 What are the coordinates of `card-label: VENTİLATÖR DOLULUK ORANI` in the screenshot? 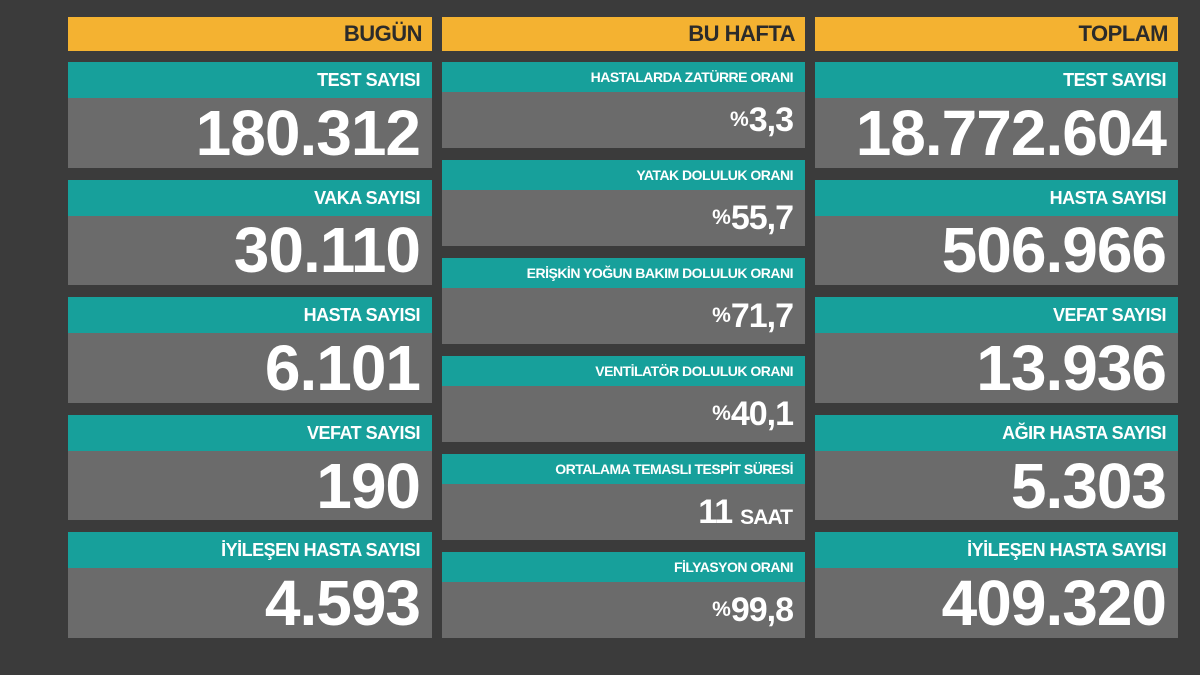 It's located at (623, 371).